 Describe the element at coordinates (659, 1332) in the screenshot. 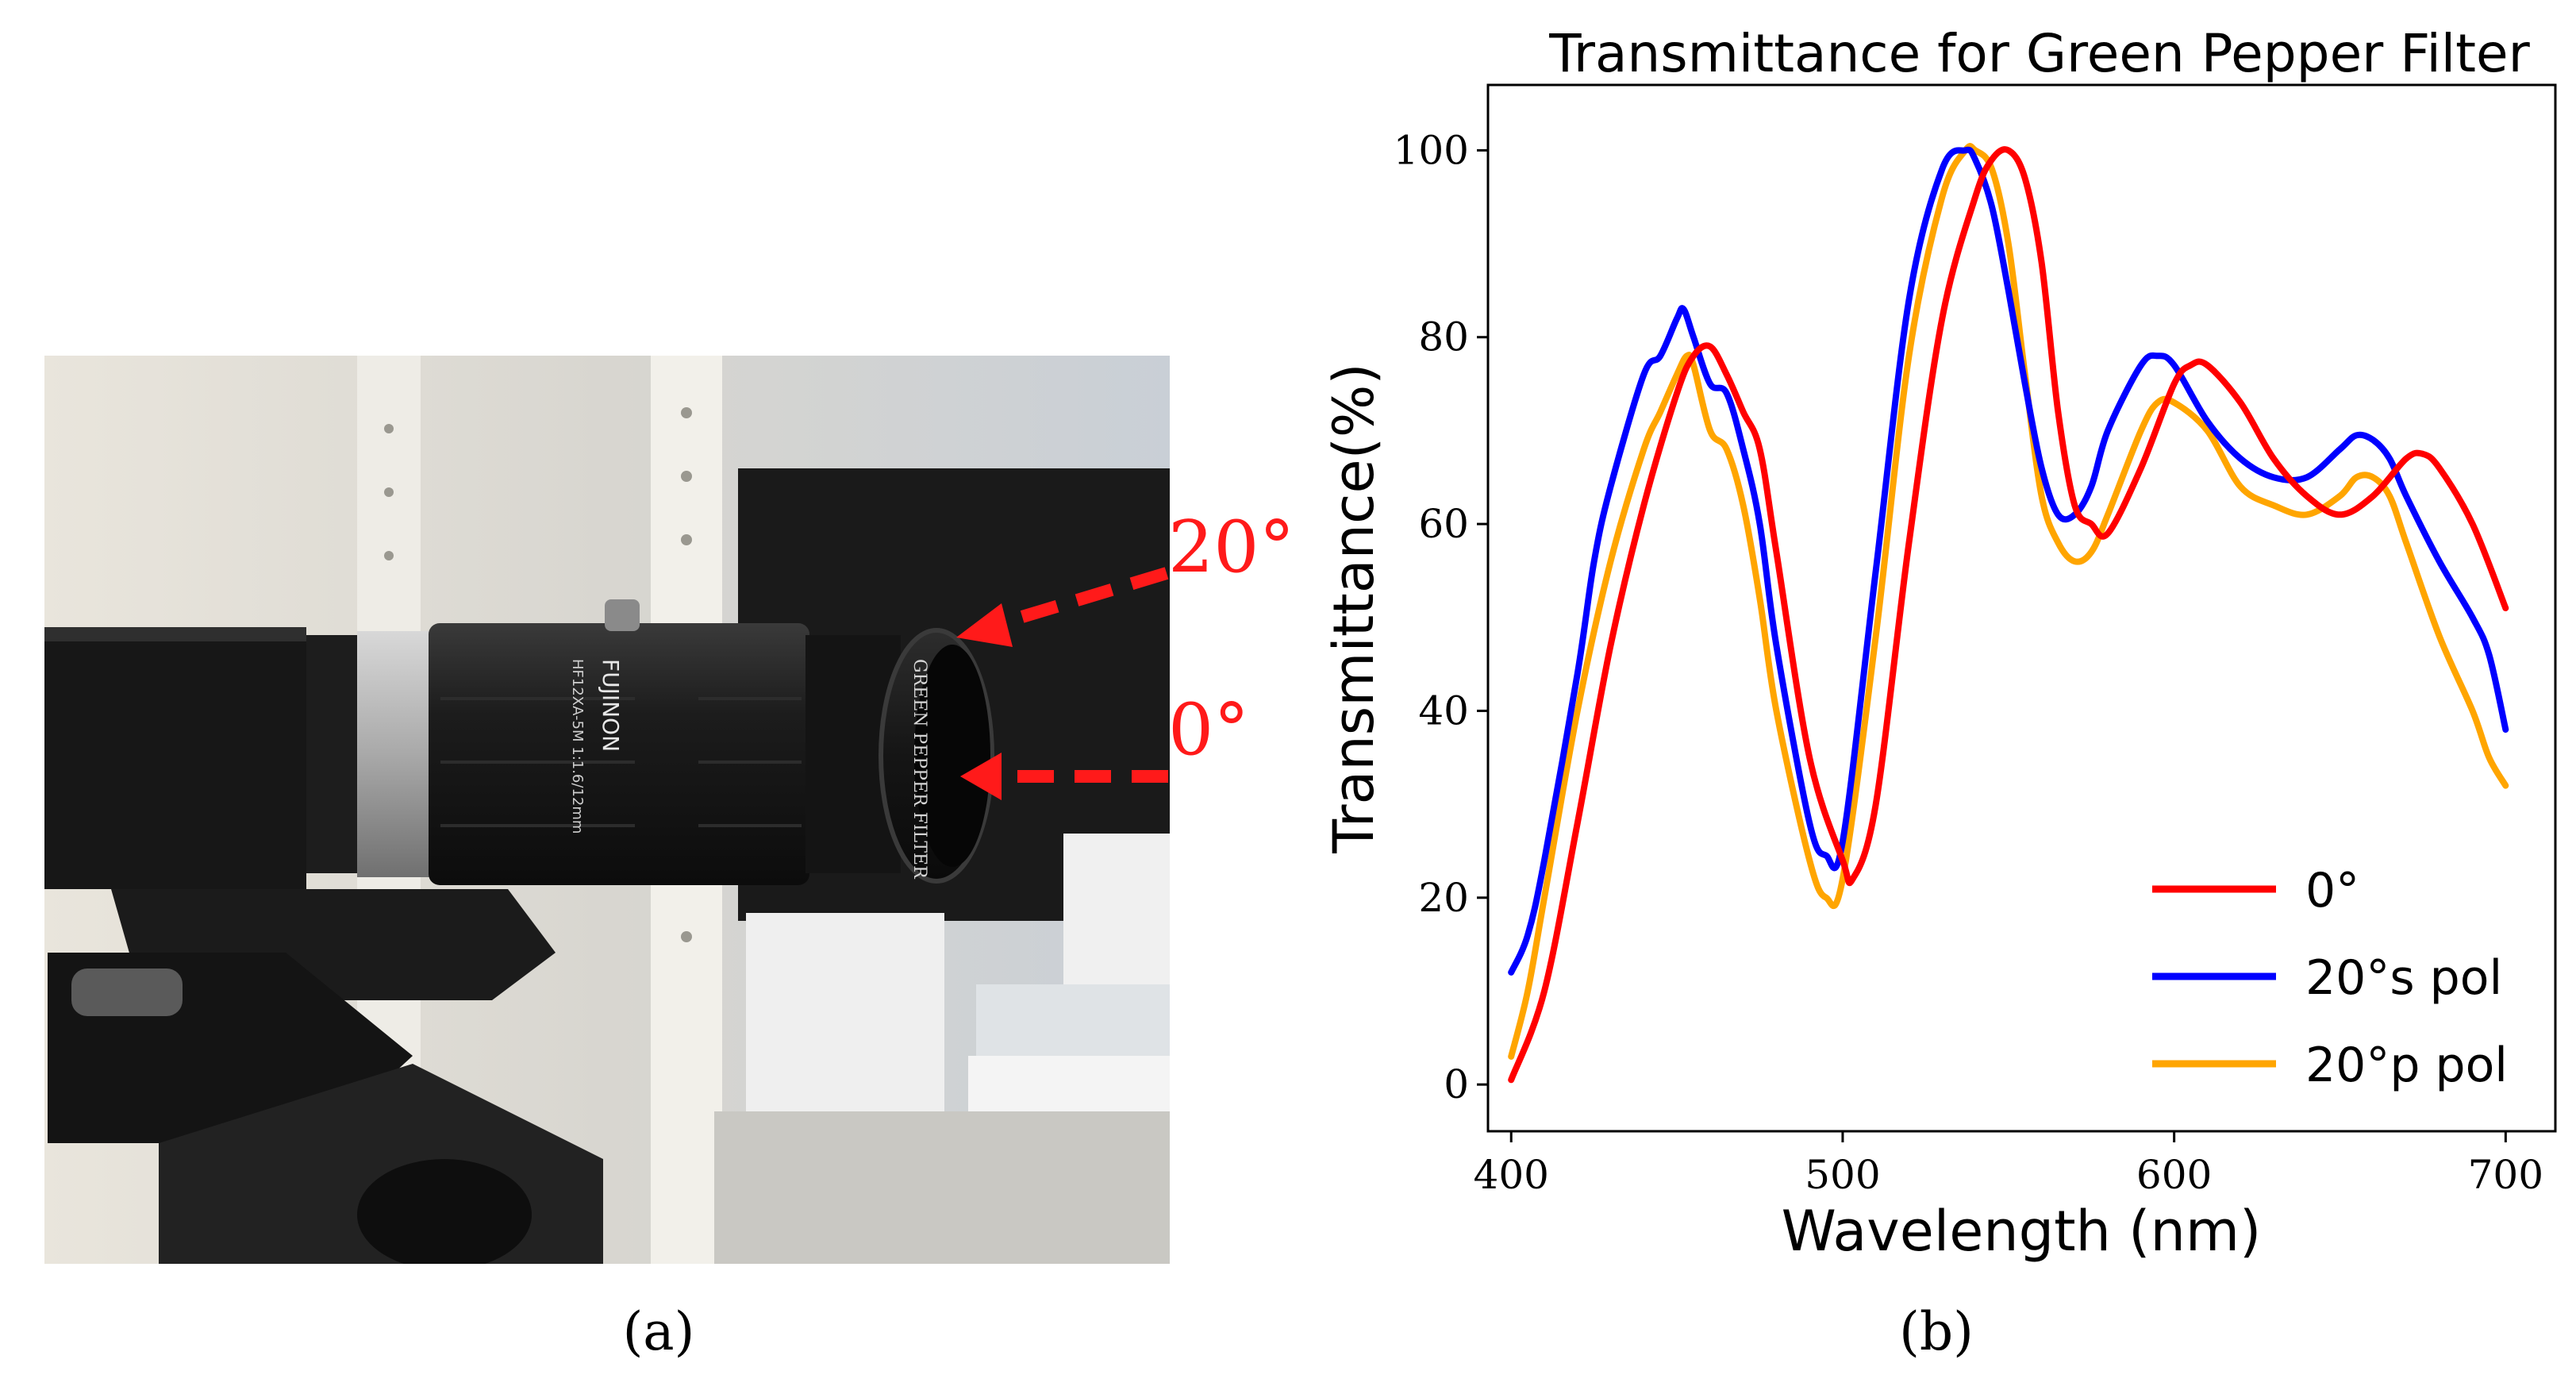

I see `panel-label-a: (a)` at that location.